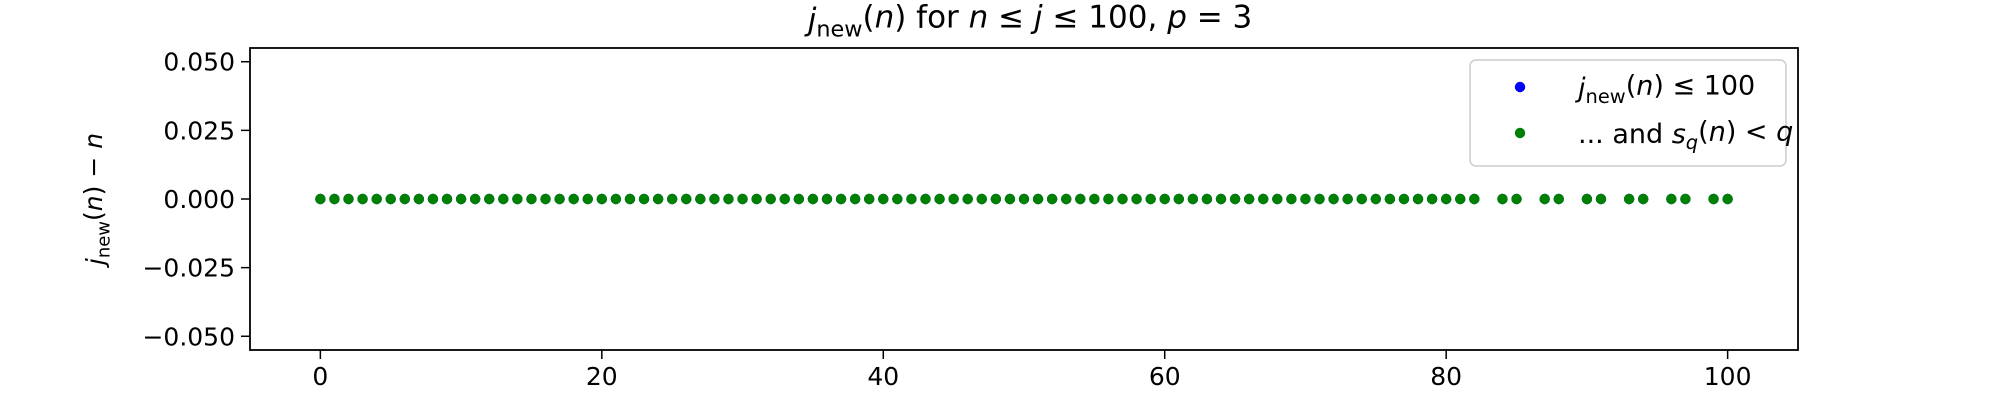 The image size is (2000, 400). I want to click on chart-title-part-1: new, so click(839, 30).